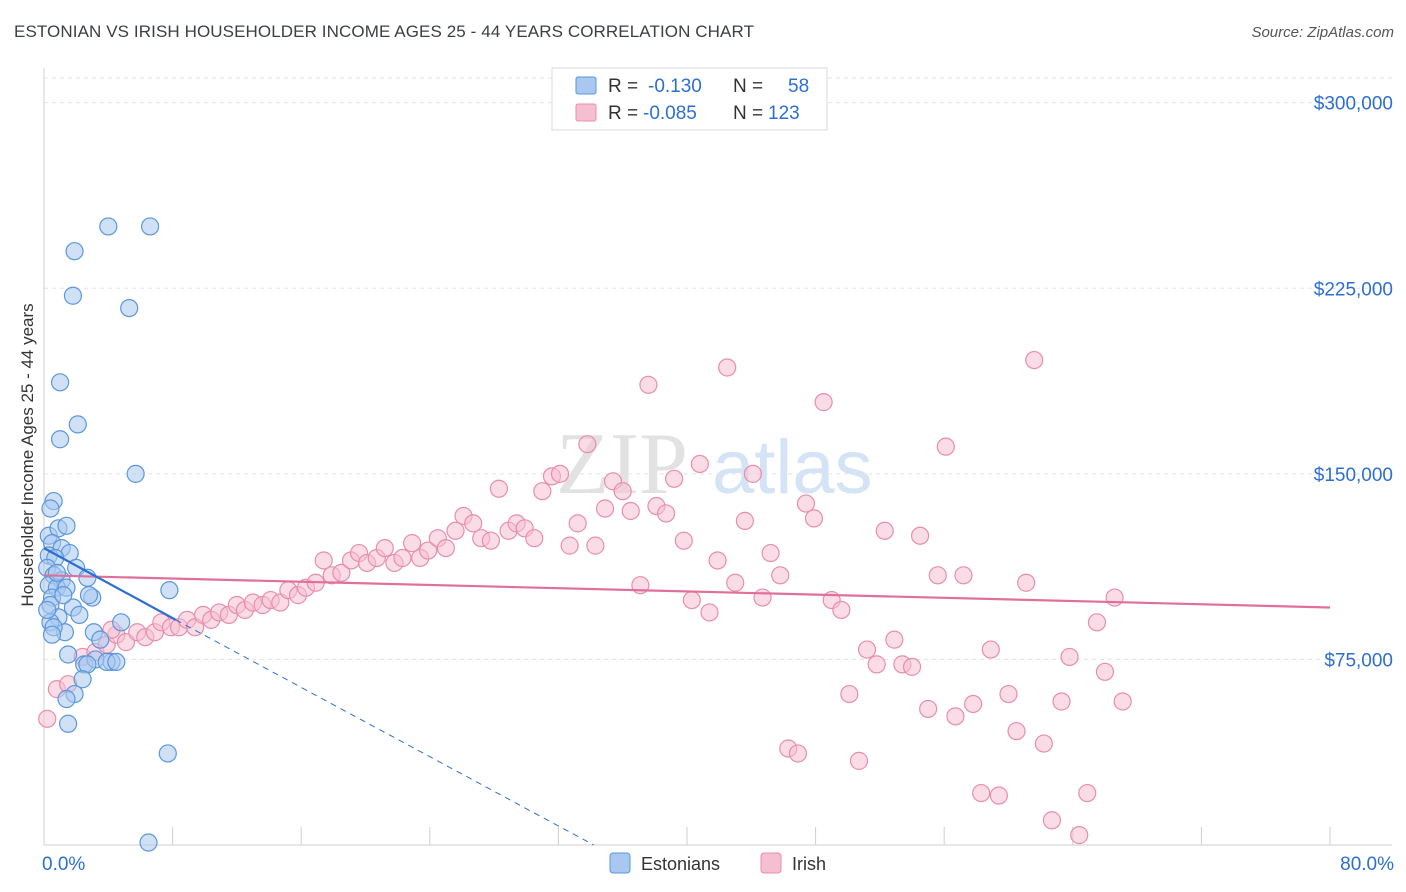 This screenshot has height=892, width=1406. Describe the element at coordinates (110, 584) in the screenshot. I see `estonian-trend-line` at that location.